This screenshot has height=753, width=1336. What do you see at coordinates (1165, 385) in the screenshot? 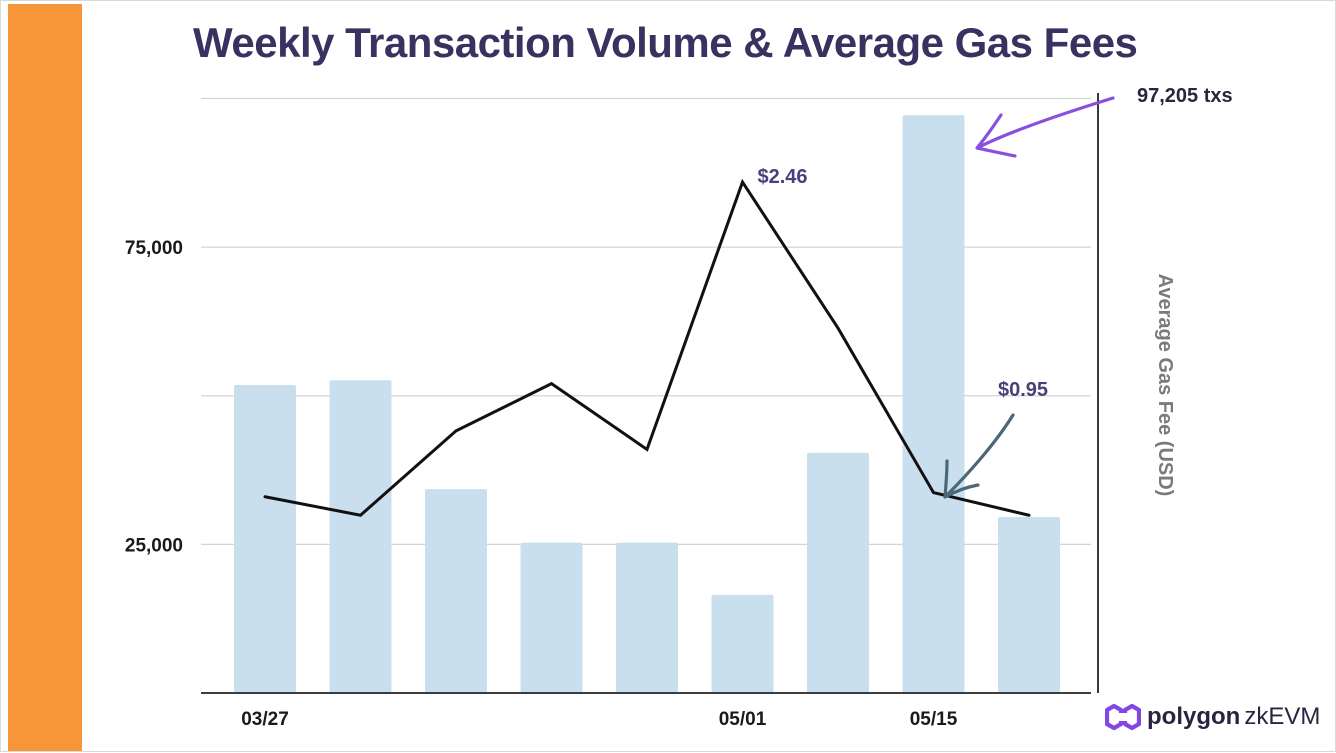
I see `y2-axis-title: Average Gas Fee (USD)` at bounding box center [1165, 385].